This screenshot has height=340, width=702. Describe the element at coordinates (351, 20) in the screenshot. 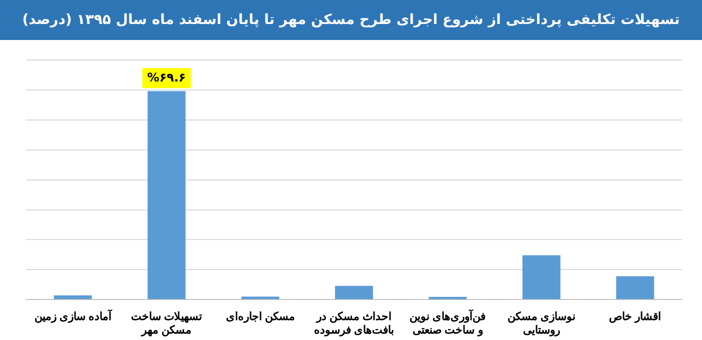

I see `chart-title: تسهیلات تکلیفی پرداختی از شروع اجرای طرح مسکن مهر تا پایان اسفند ماه سال ۱۳۹۵ (درصد)` at that location.